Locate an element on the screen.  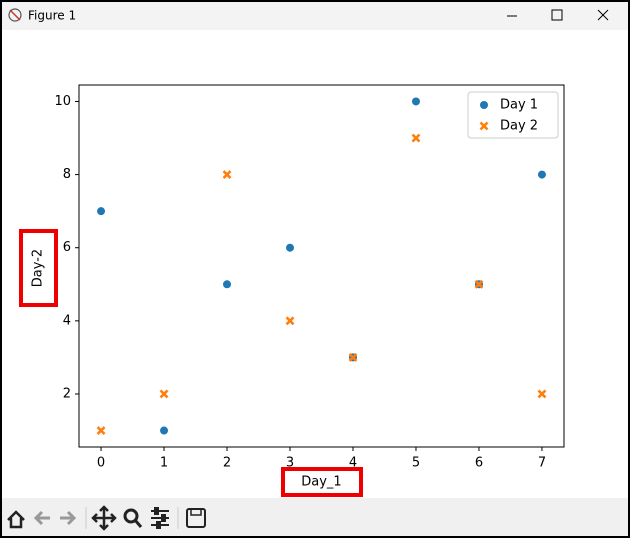
maximize-button is located at coordinates (557, 15).